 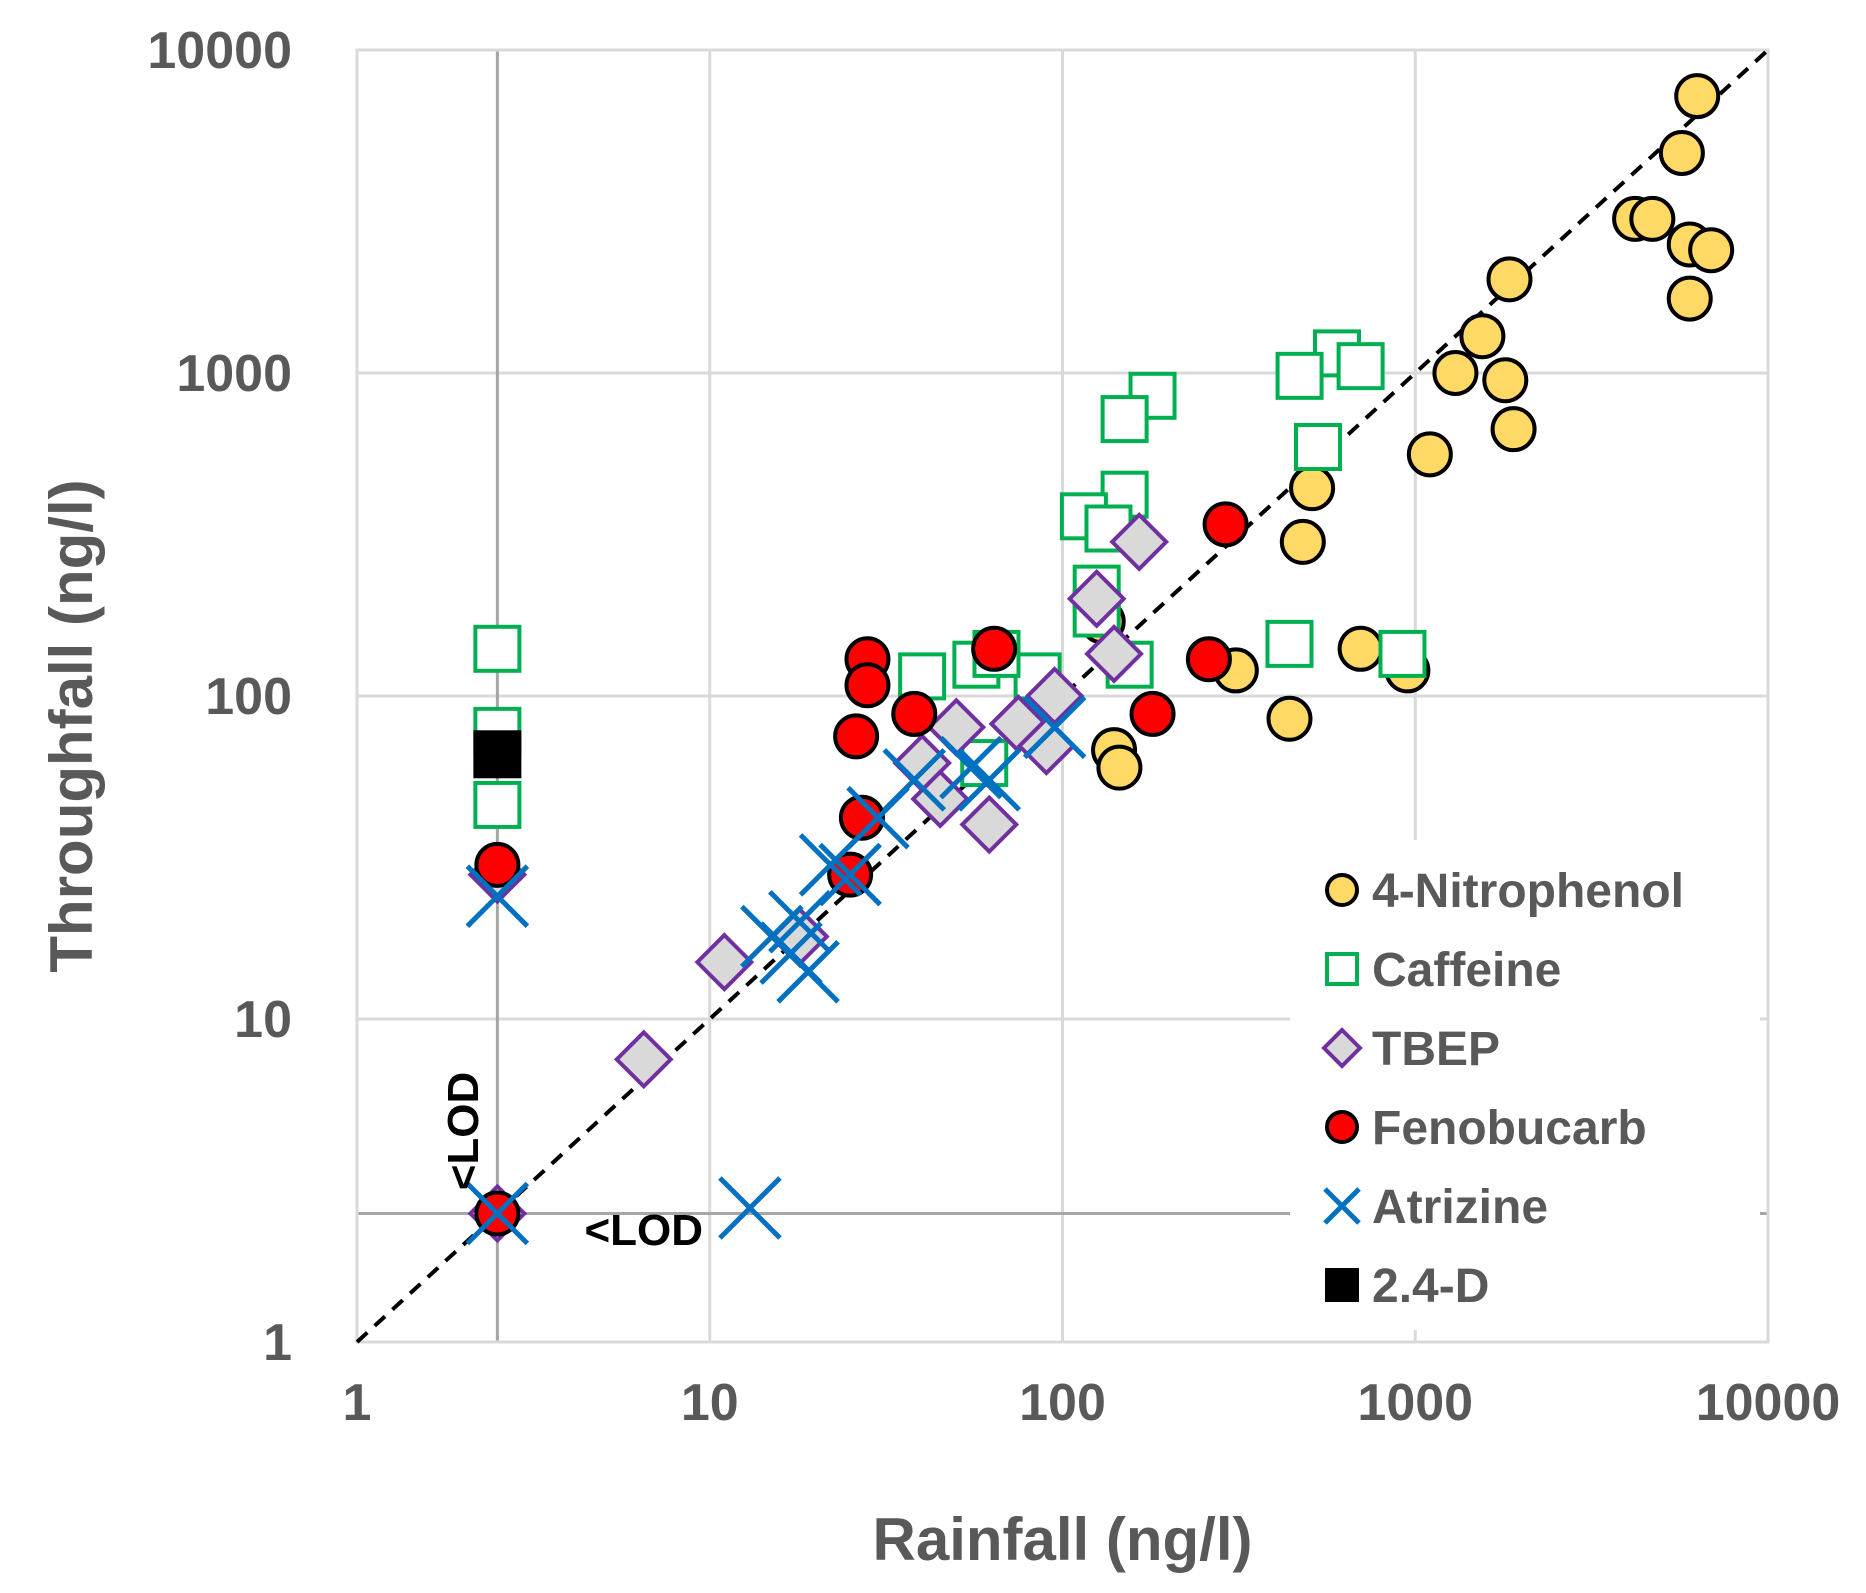 What do you see at coordinates (1466, 970) in the screenshot?
I see `legend-label: Caffeine` at bounding box center [1466, 970].